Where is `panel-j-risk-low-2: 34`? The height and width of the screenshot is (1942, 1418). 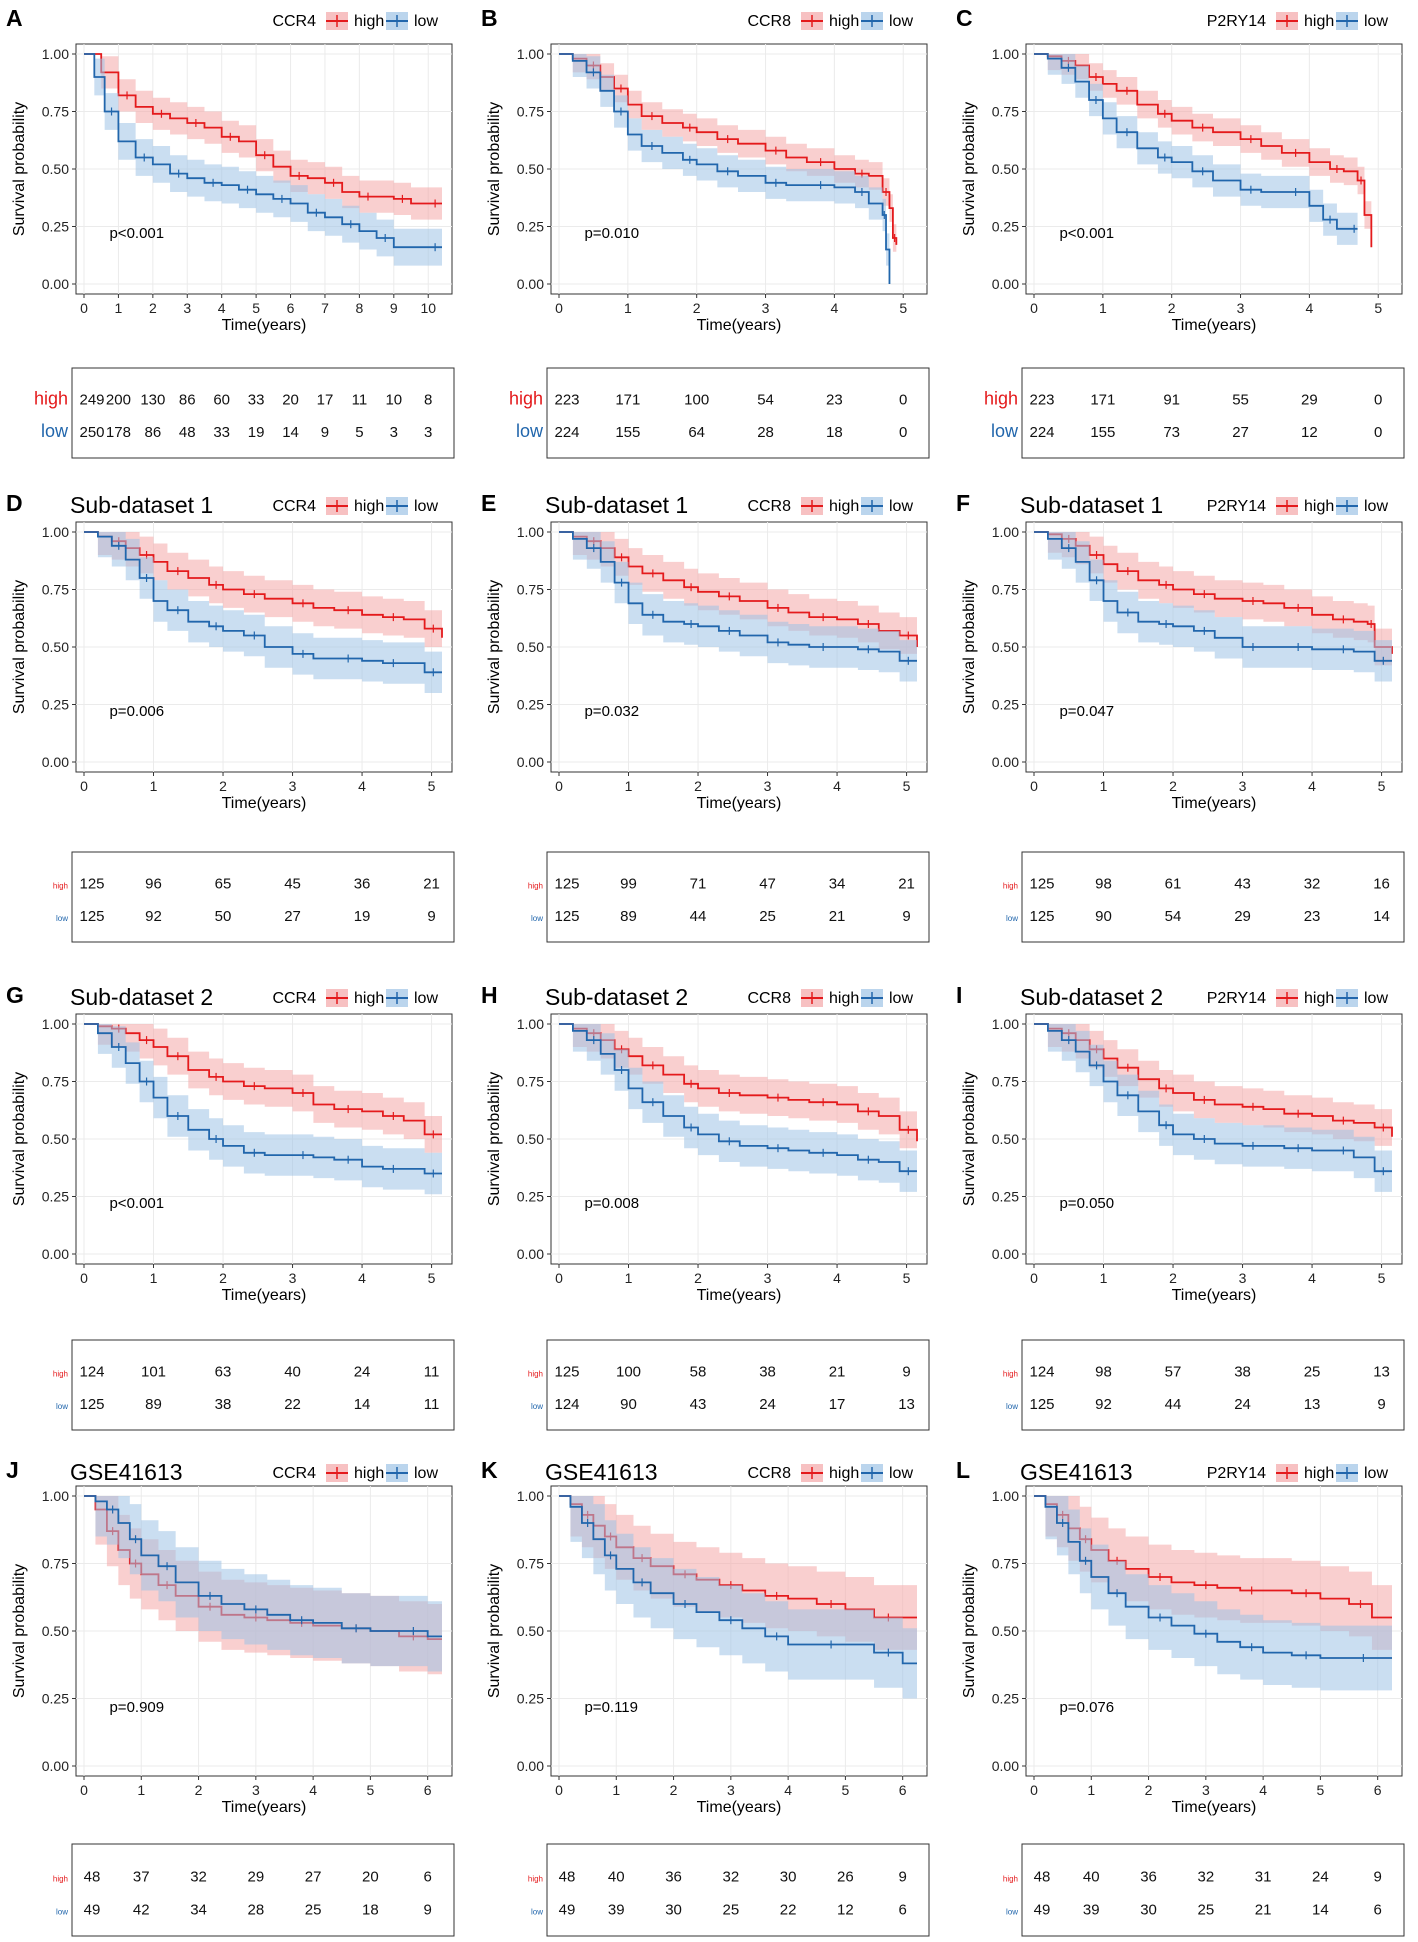 panel-j-risk-low-2: 34 is located at coordinates (198, 1909).